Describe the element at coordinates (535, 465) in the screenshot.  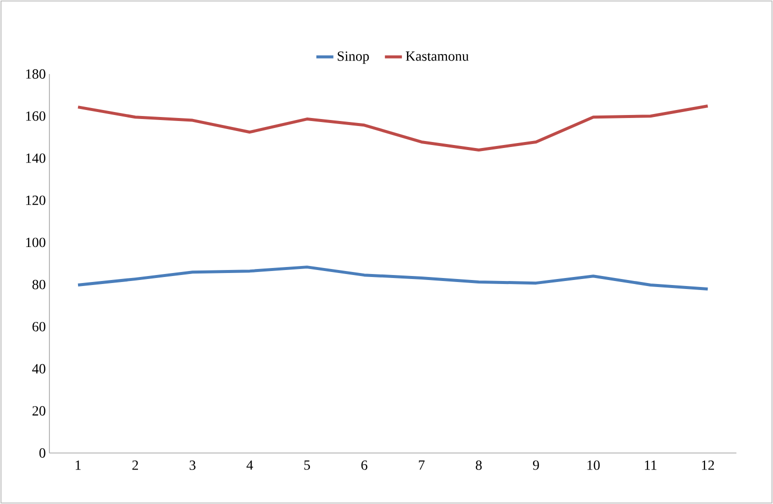
I see `x-tick-label: 9` at that location.